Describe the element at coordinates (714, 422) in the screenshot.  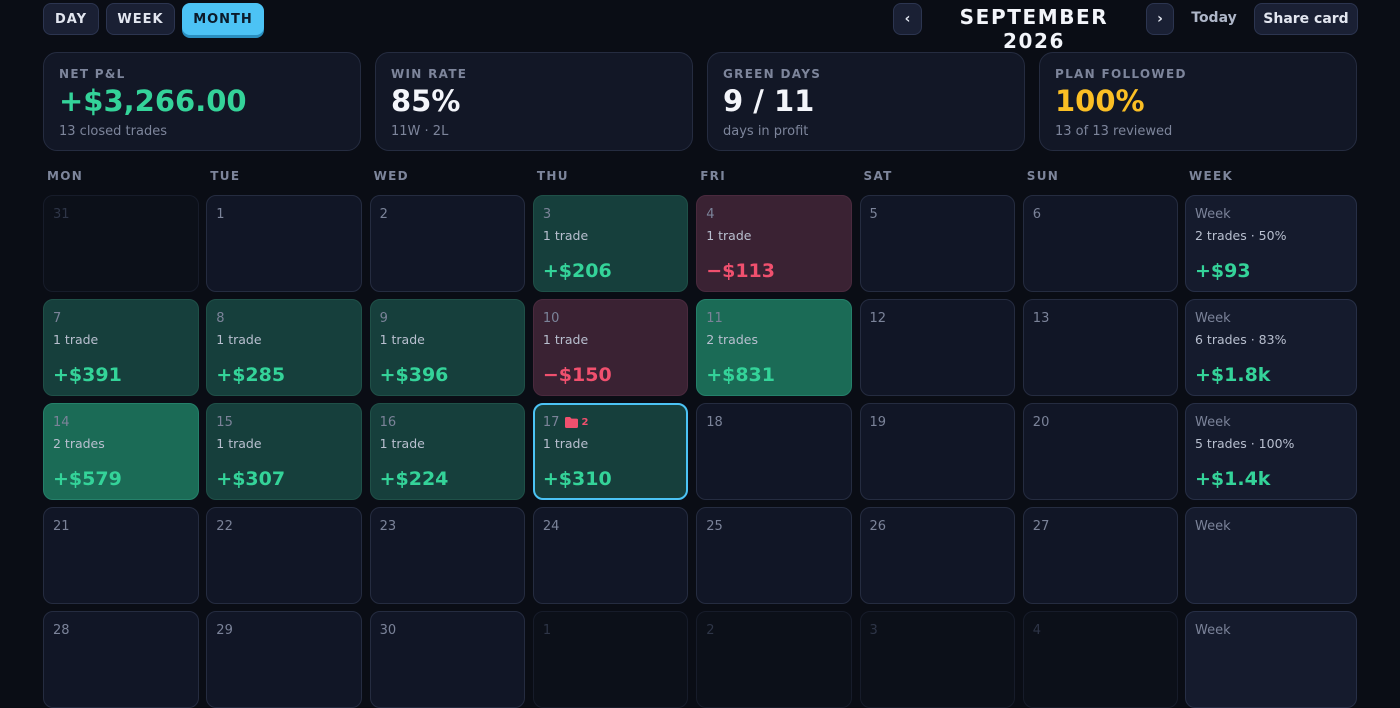
I see `day-number: 18` at that location.